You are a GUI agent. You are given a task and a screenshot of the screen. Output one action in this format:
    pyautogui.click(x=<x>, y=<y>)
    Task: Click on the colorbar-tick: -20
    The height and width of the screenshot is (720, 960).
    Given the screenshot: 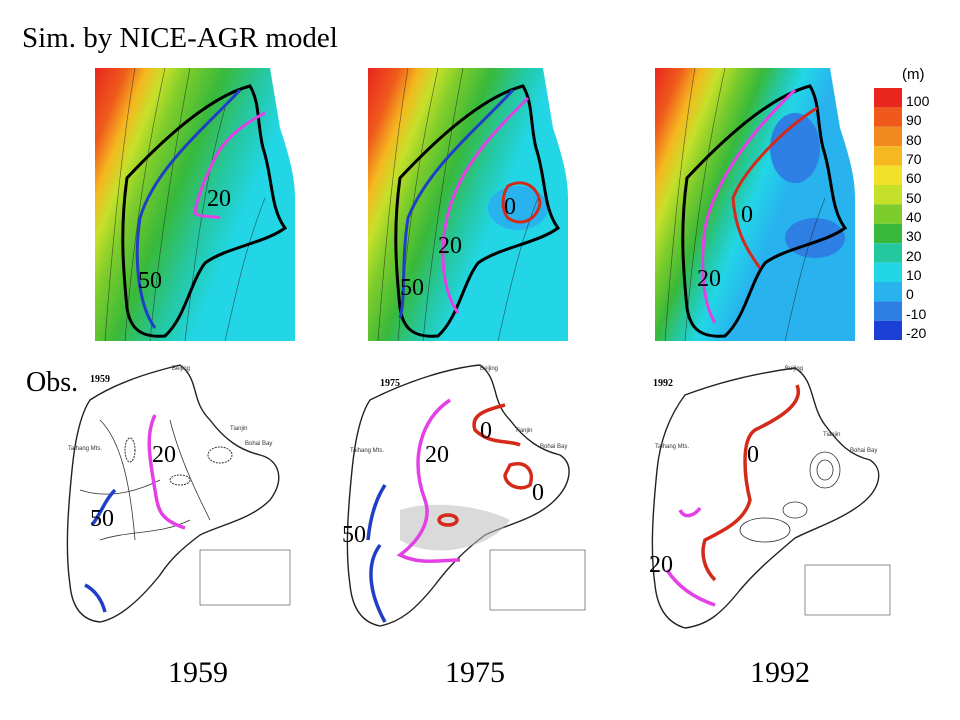 What is the action you would take?
    pyautogui.click(x=916, y=333)
    